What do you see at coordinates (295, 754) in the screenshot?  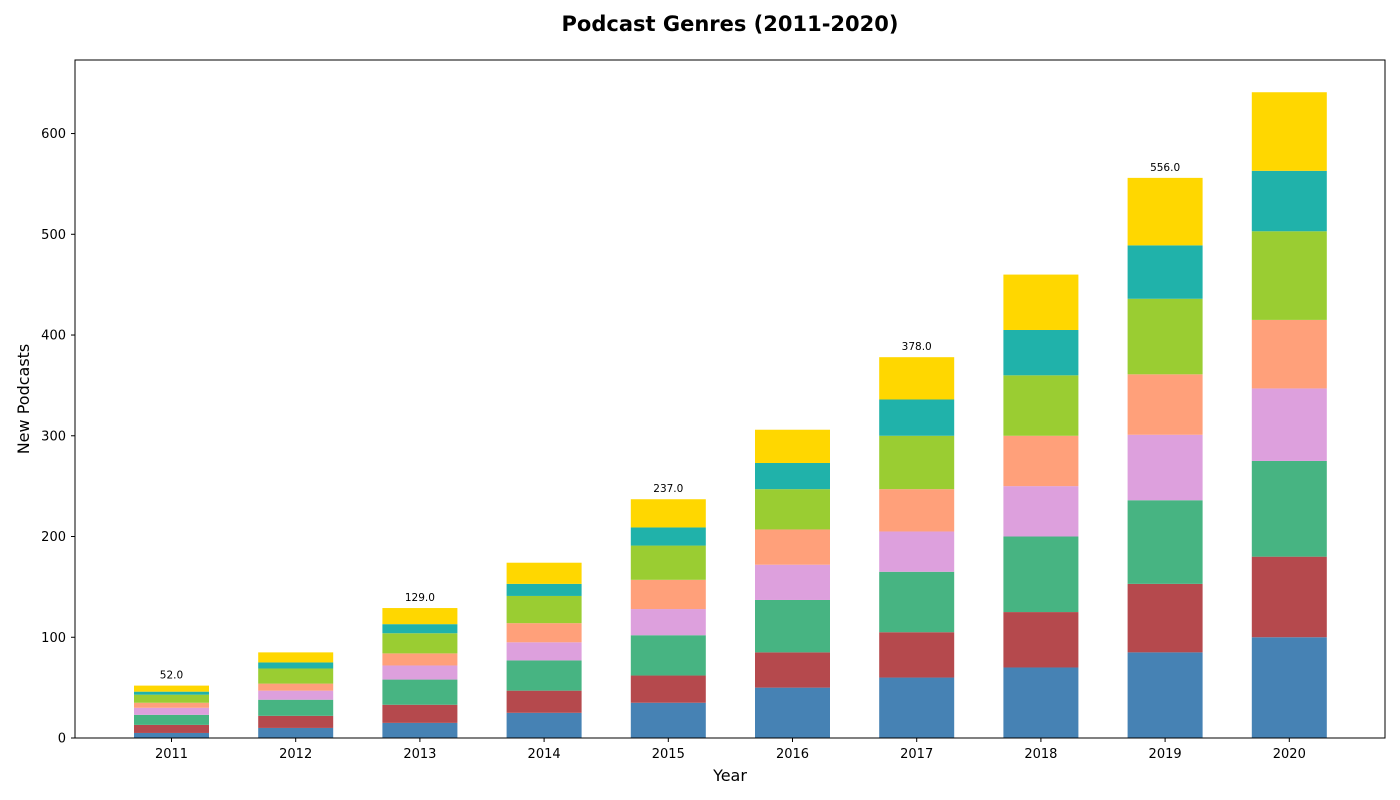 I see `x-tick-label-2012: 2012` at bounding box center [295, 754].